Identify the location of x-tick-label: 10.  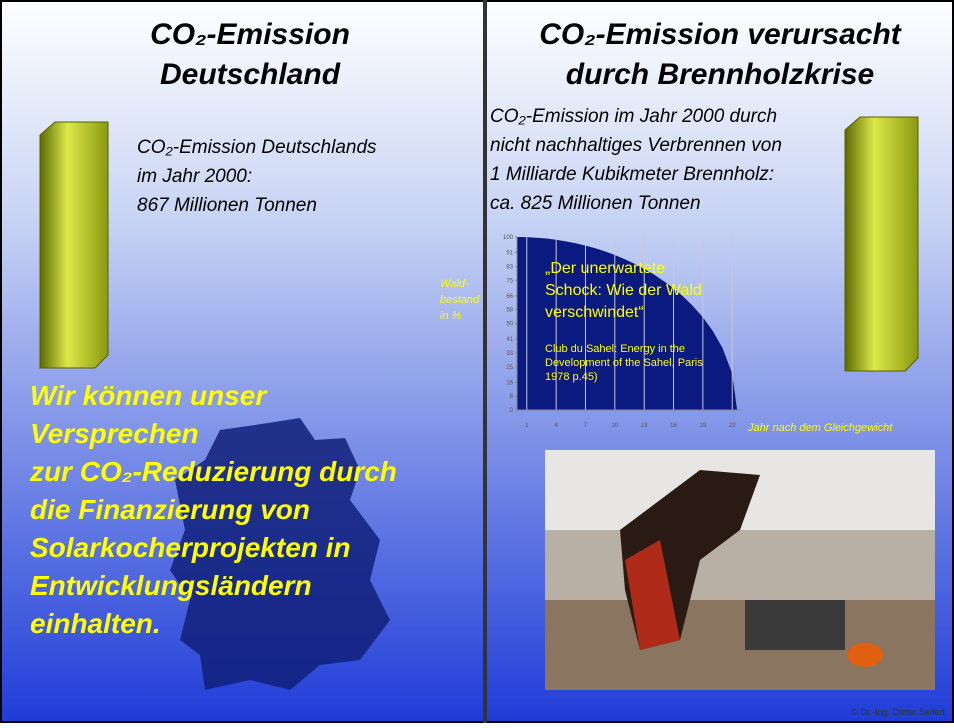
(614, 426).